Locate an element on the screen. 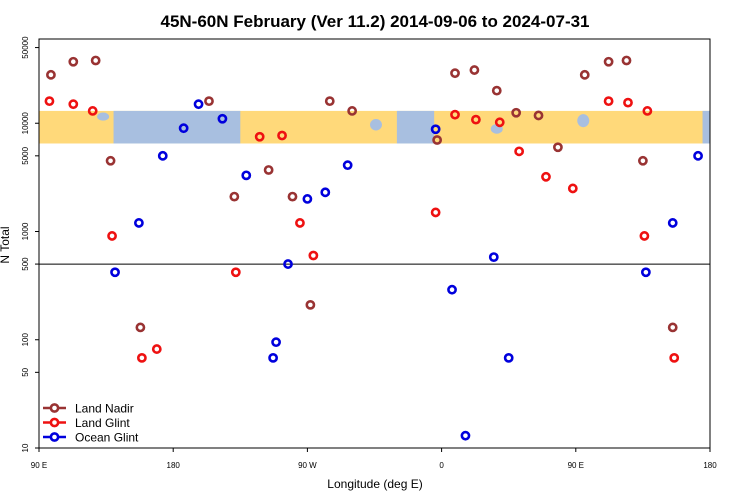 This screenshot has width=750, height=500. y-tick-label: 5000 is located at coordinates (25, 155).